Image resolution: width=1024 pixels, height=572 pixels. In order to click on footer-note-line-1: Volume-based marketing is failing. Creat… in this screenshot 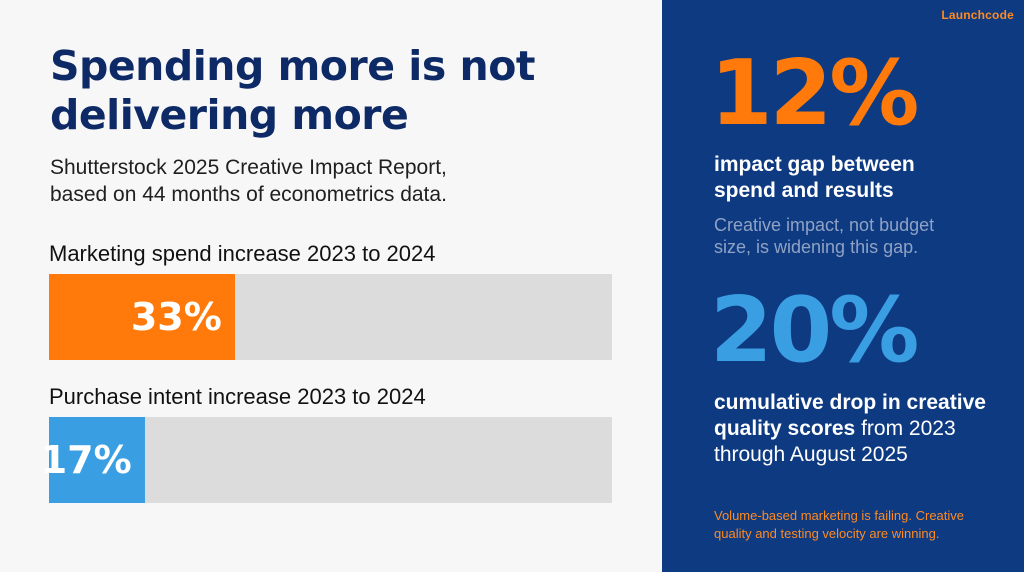, I will do `click(839, 515)`.